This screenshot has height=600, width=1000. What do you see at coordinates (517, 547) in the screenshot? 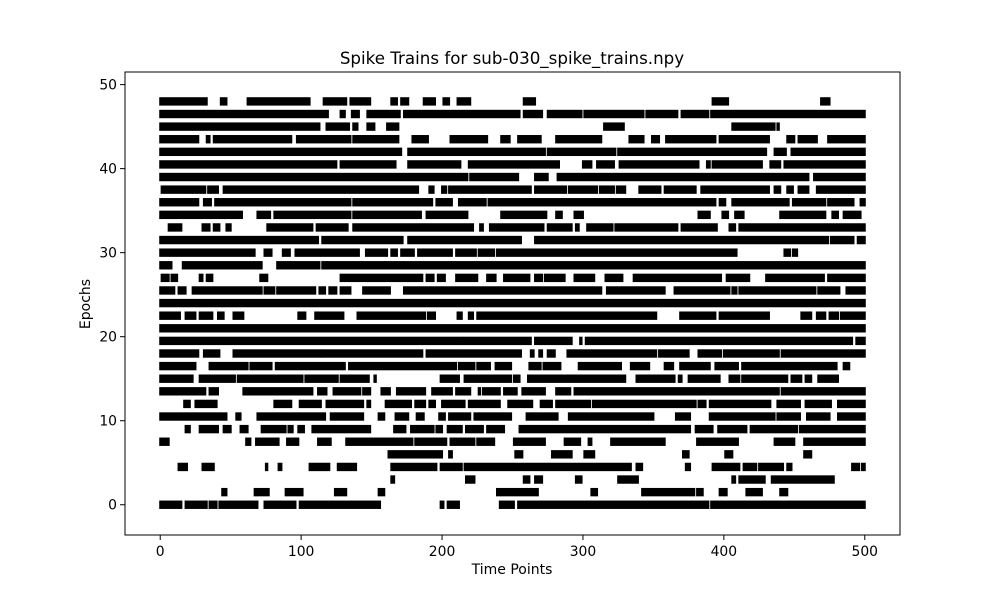
I see `x-axis: 0 100 200 300 400 500` at bounding box center [517, 547].